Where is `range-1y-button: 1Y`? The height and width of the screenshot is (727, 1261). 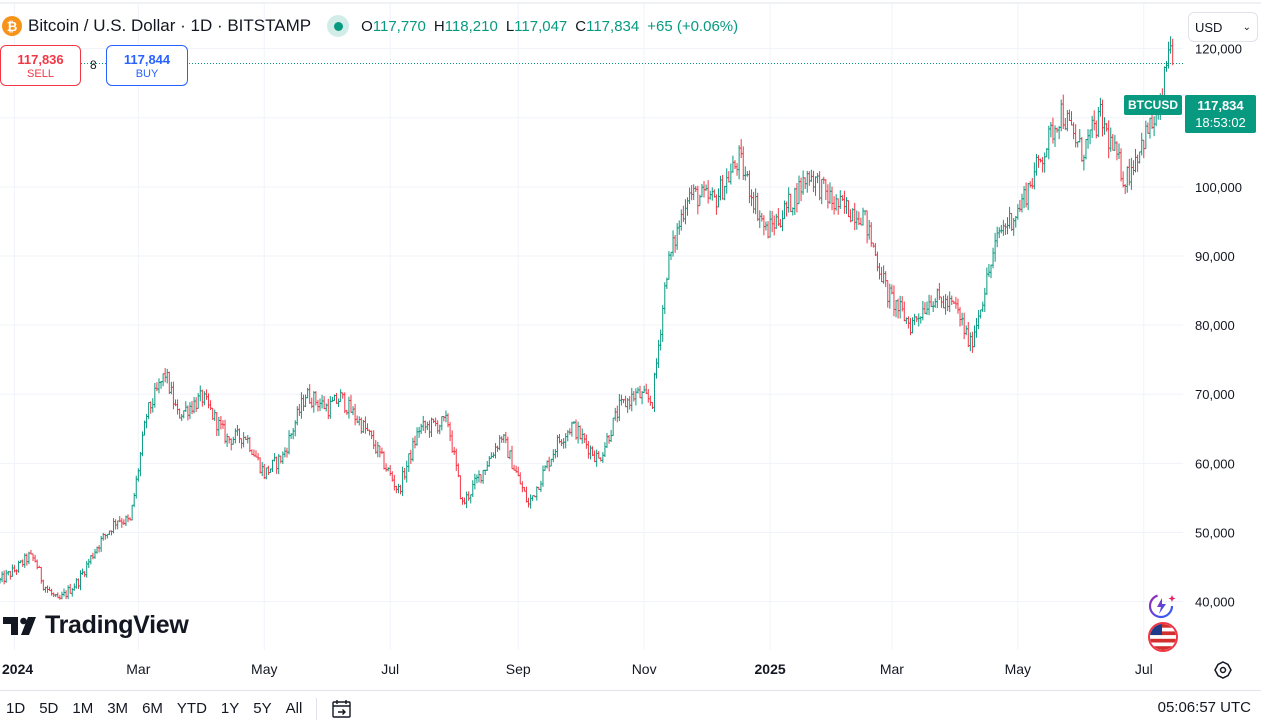 range-1y-button: 1Y is located at coordinates (230, 708).